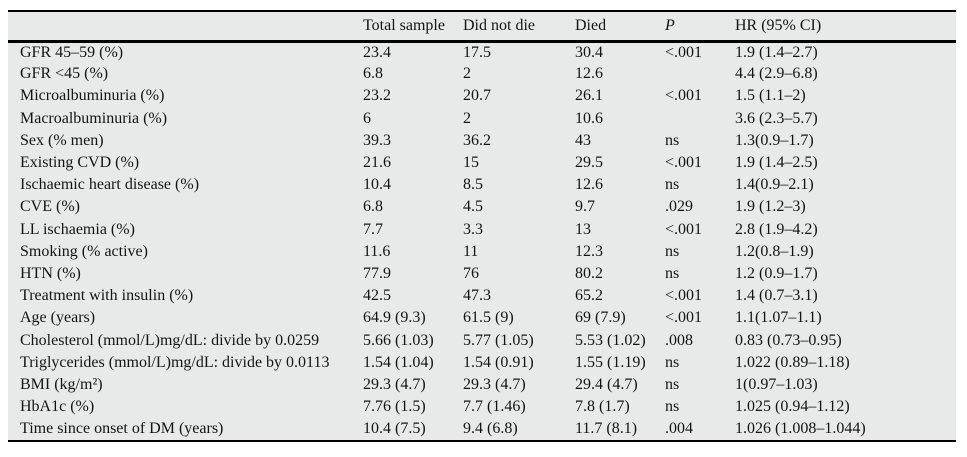 The image size is (967, 457). Describe the element at coordinates (488, 318) in the screenshot. I see `cell-did-not-die: 61.5 (9)` at that location.